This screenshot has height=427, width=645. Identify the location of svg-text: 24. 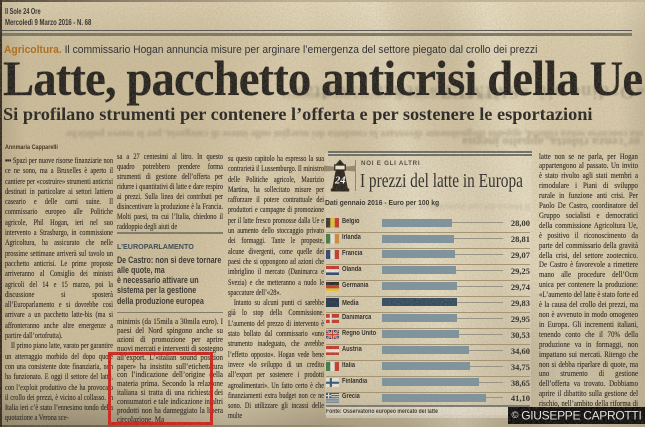
(340, 181).